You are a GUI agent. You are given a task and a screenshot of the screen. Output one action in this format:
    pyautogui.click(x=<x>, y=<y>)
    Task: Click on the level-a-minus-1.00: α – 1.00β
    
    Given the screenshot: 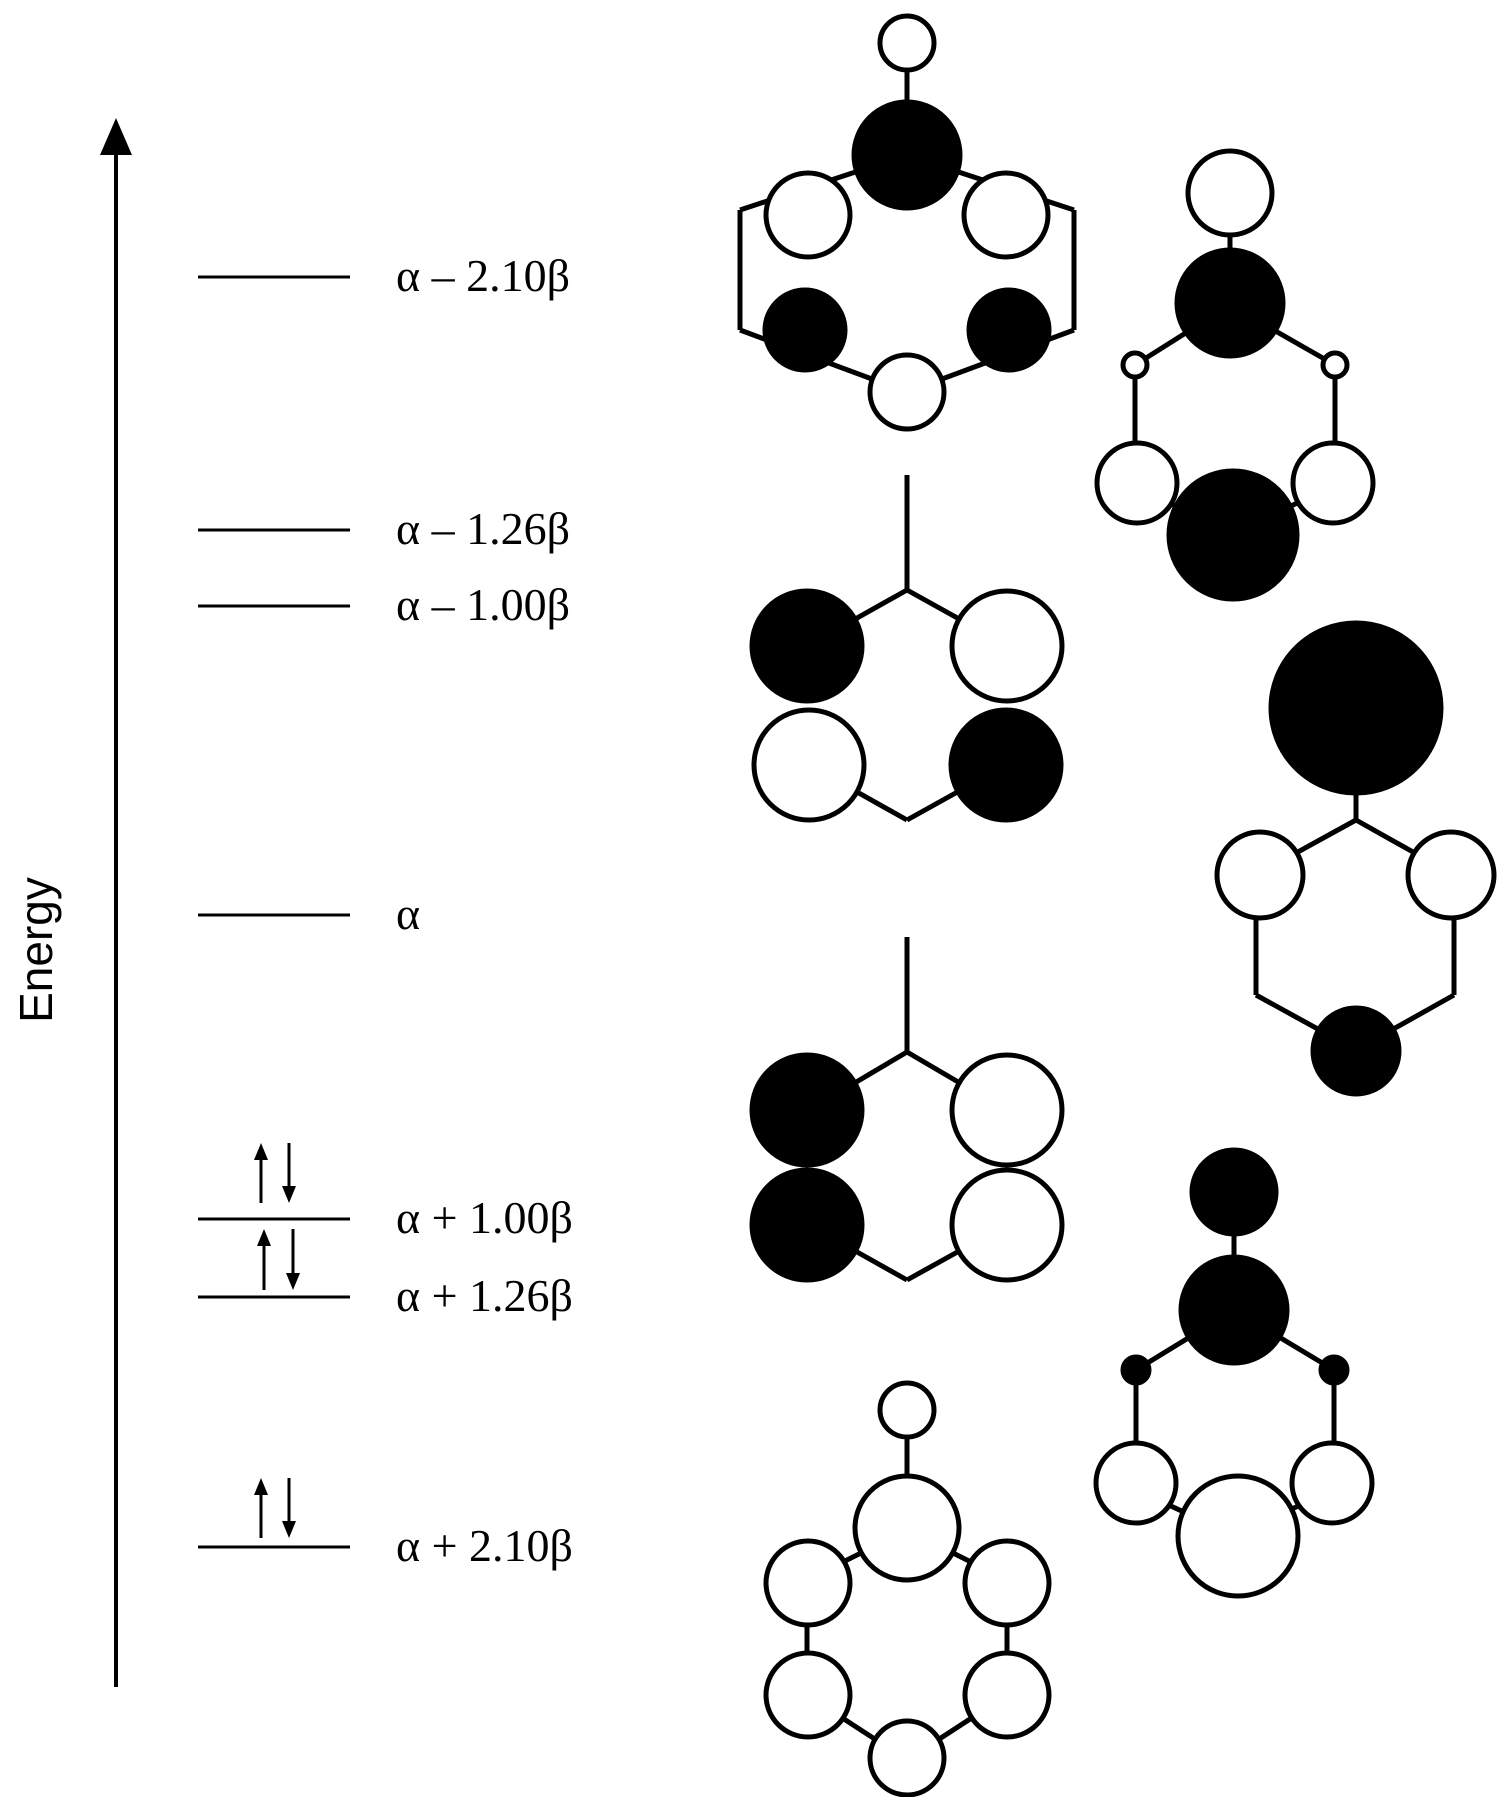 What is the action you would take?
    pyautogui.click(x=384, y=604)
    